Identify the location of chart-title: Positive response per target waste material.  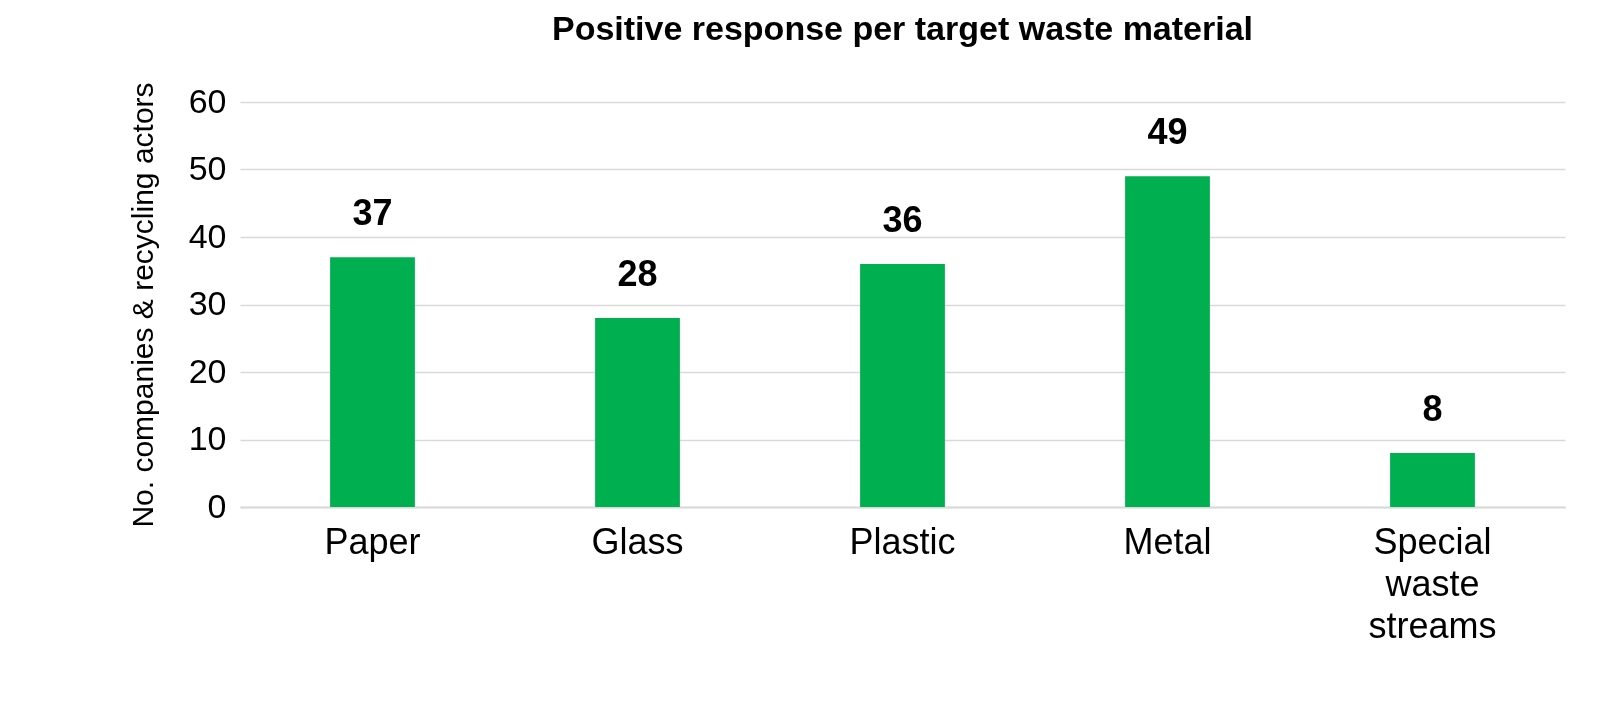
(902, 27).